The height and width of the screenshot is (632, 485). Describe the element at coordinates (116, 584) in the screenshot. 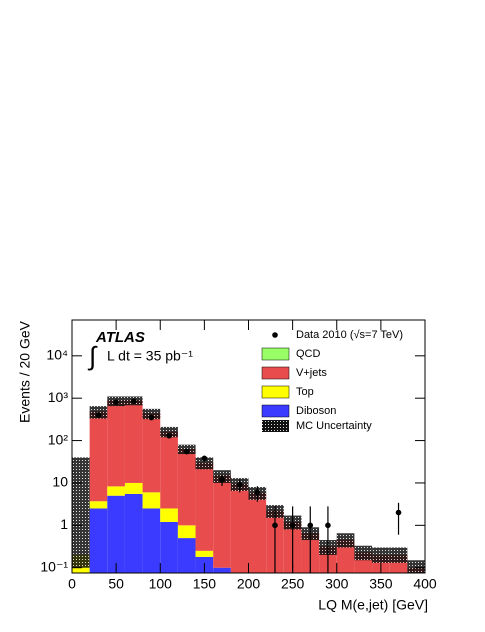

I see `x-tick-label: 50` at that location.